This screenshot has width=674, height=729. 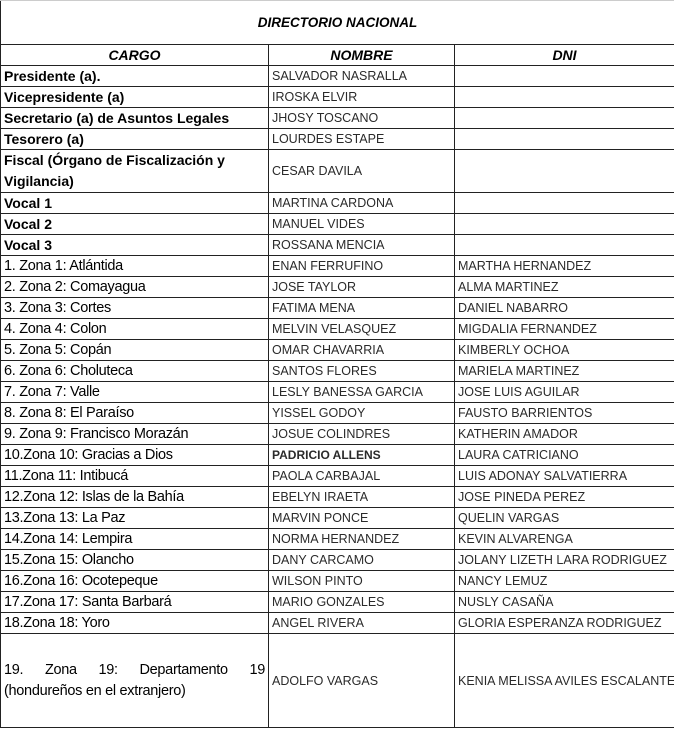 I want to click on cell-cargo: 15.Zona 15: Olancho, so click(x=134, y=560).